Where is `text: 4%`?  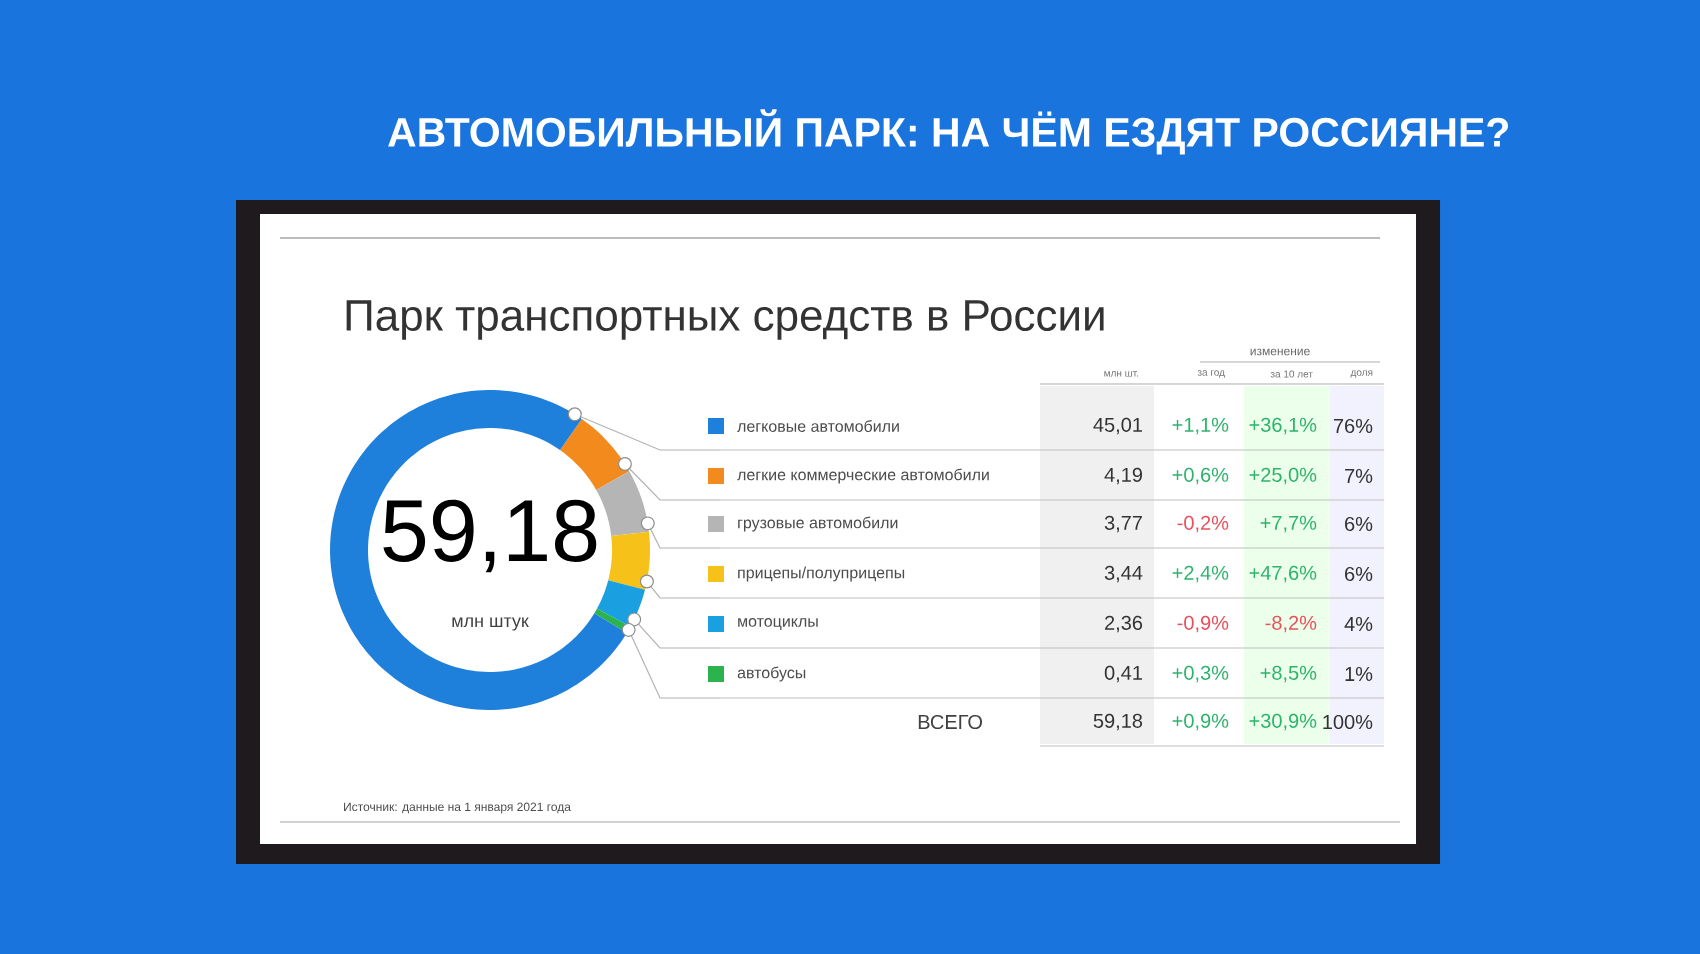
text: 4% is located at coordinates (1358, 623).